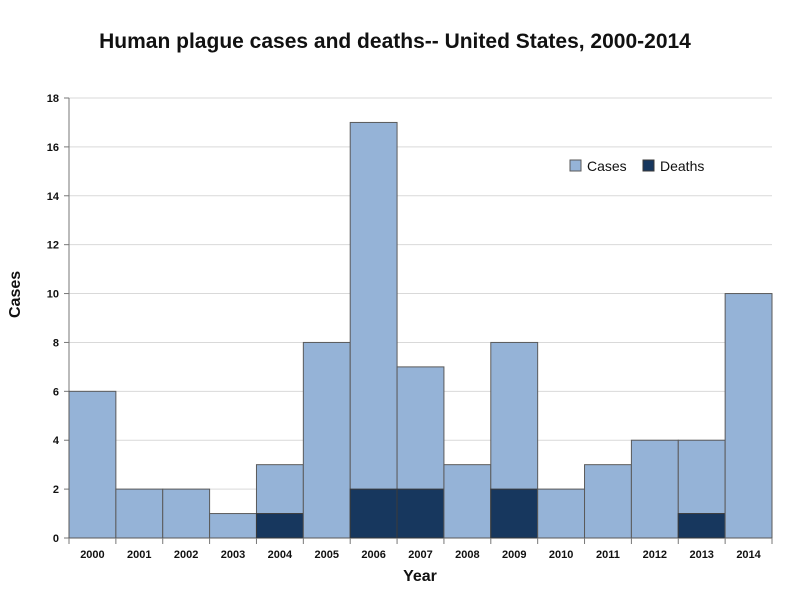 This screenshot has height=605, width=790. Describe the element at coordinates (514, 555) in the screenshot. I see `x-tick-label: 2009` at that location.